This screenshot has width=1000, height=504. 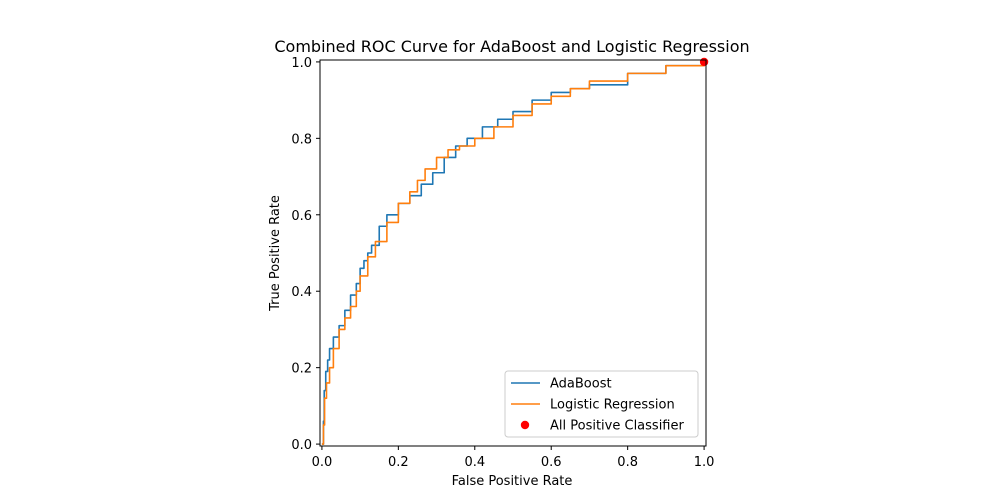 I want to click on legend-label: All Positive Classifier, so click(x=617, y=426).